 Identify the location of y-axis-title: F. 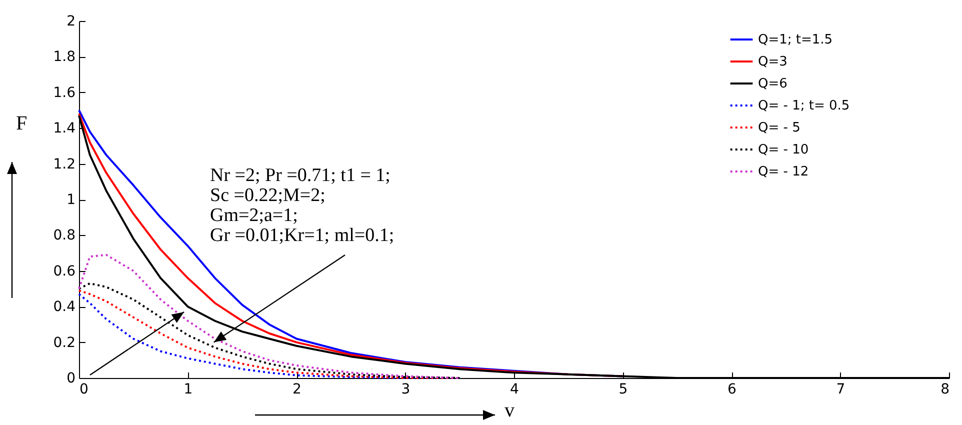
(22, 123).